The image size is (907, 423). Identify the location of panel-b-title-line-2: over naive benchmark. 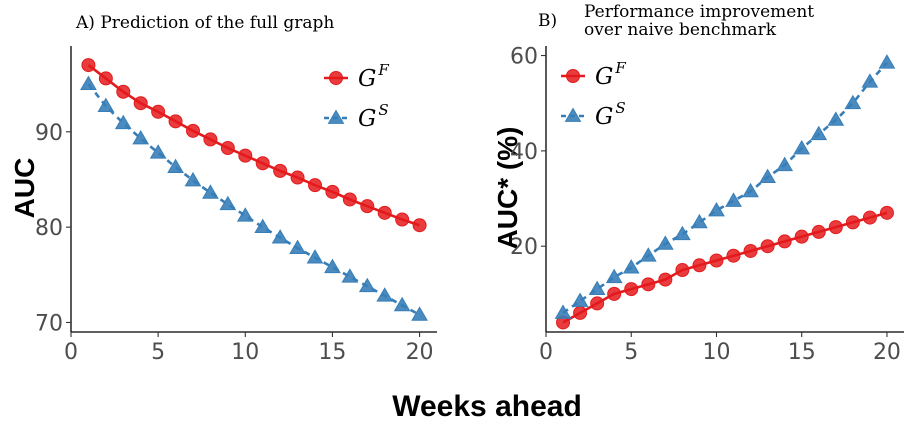
(680, 30).